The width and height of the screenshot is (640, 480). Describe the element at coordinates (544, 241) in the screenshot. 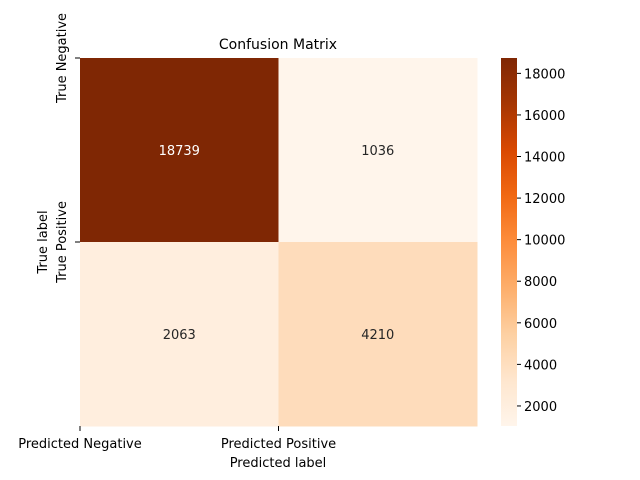

I see `colorbar-tick-label: 10000` at that location.